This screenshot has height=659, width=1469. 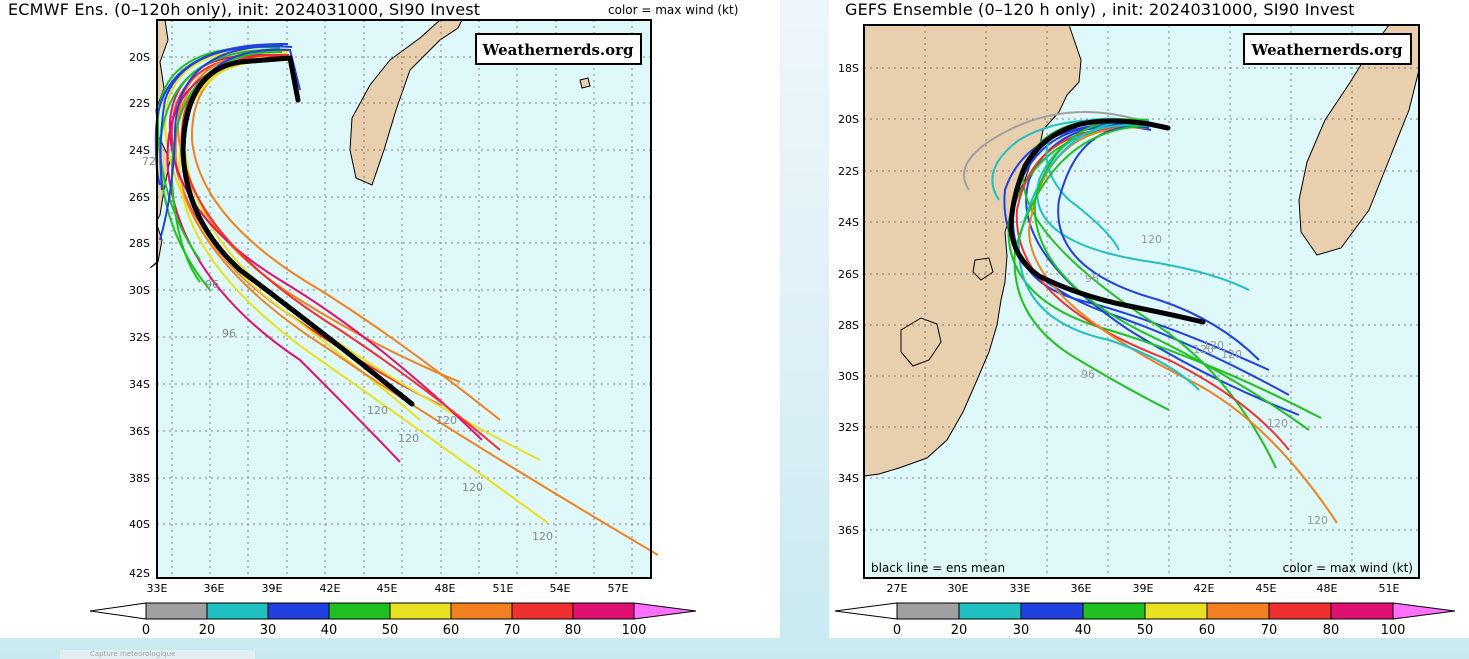 I want to click on color-note: color = max wind (kt), so click(x=673, y=10).